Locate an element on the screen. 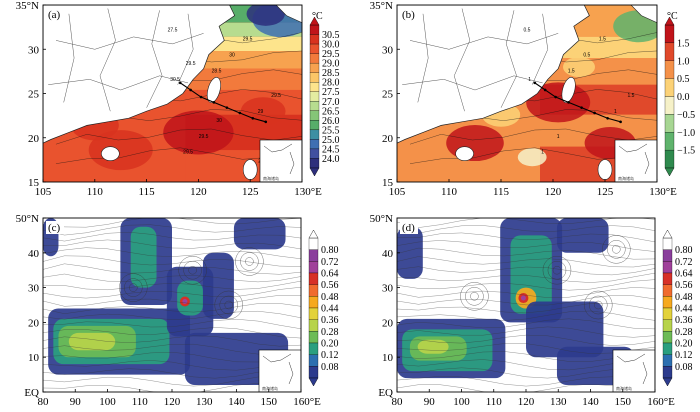  y-tick-label: EQ is located at coordinates (31, 393).